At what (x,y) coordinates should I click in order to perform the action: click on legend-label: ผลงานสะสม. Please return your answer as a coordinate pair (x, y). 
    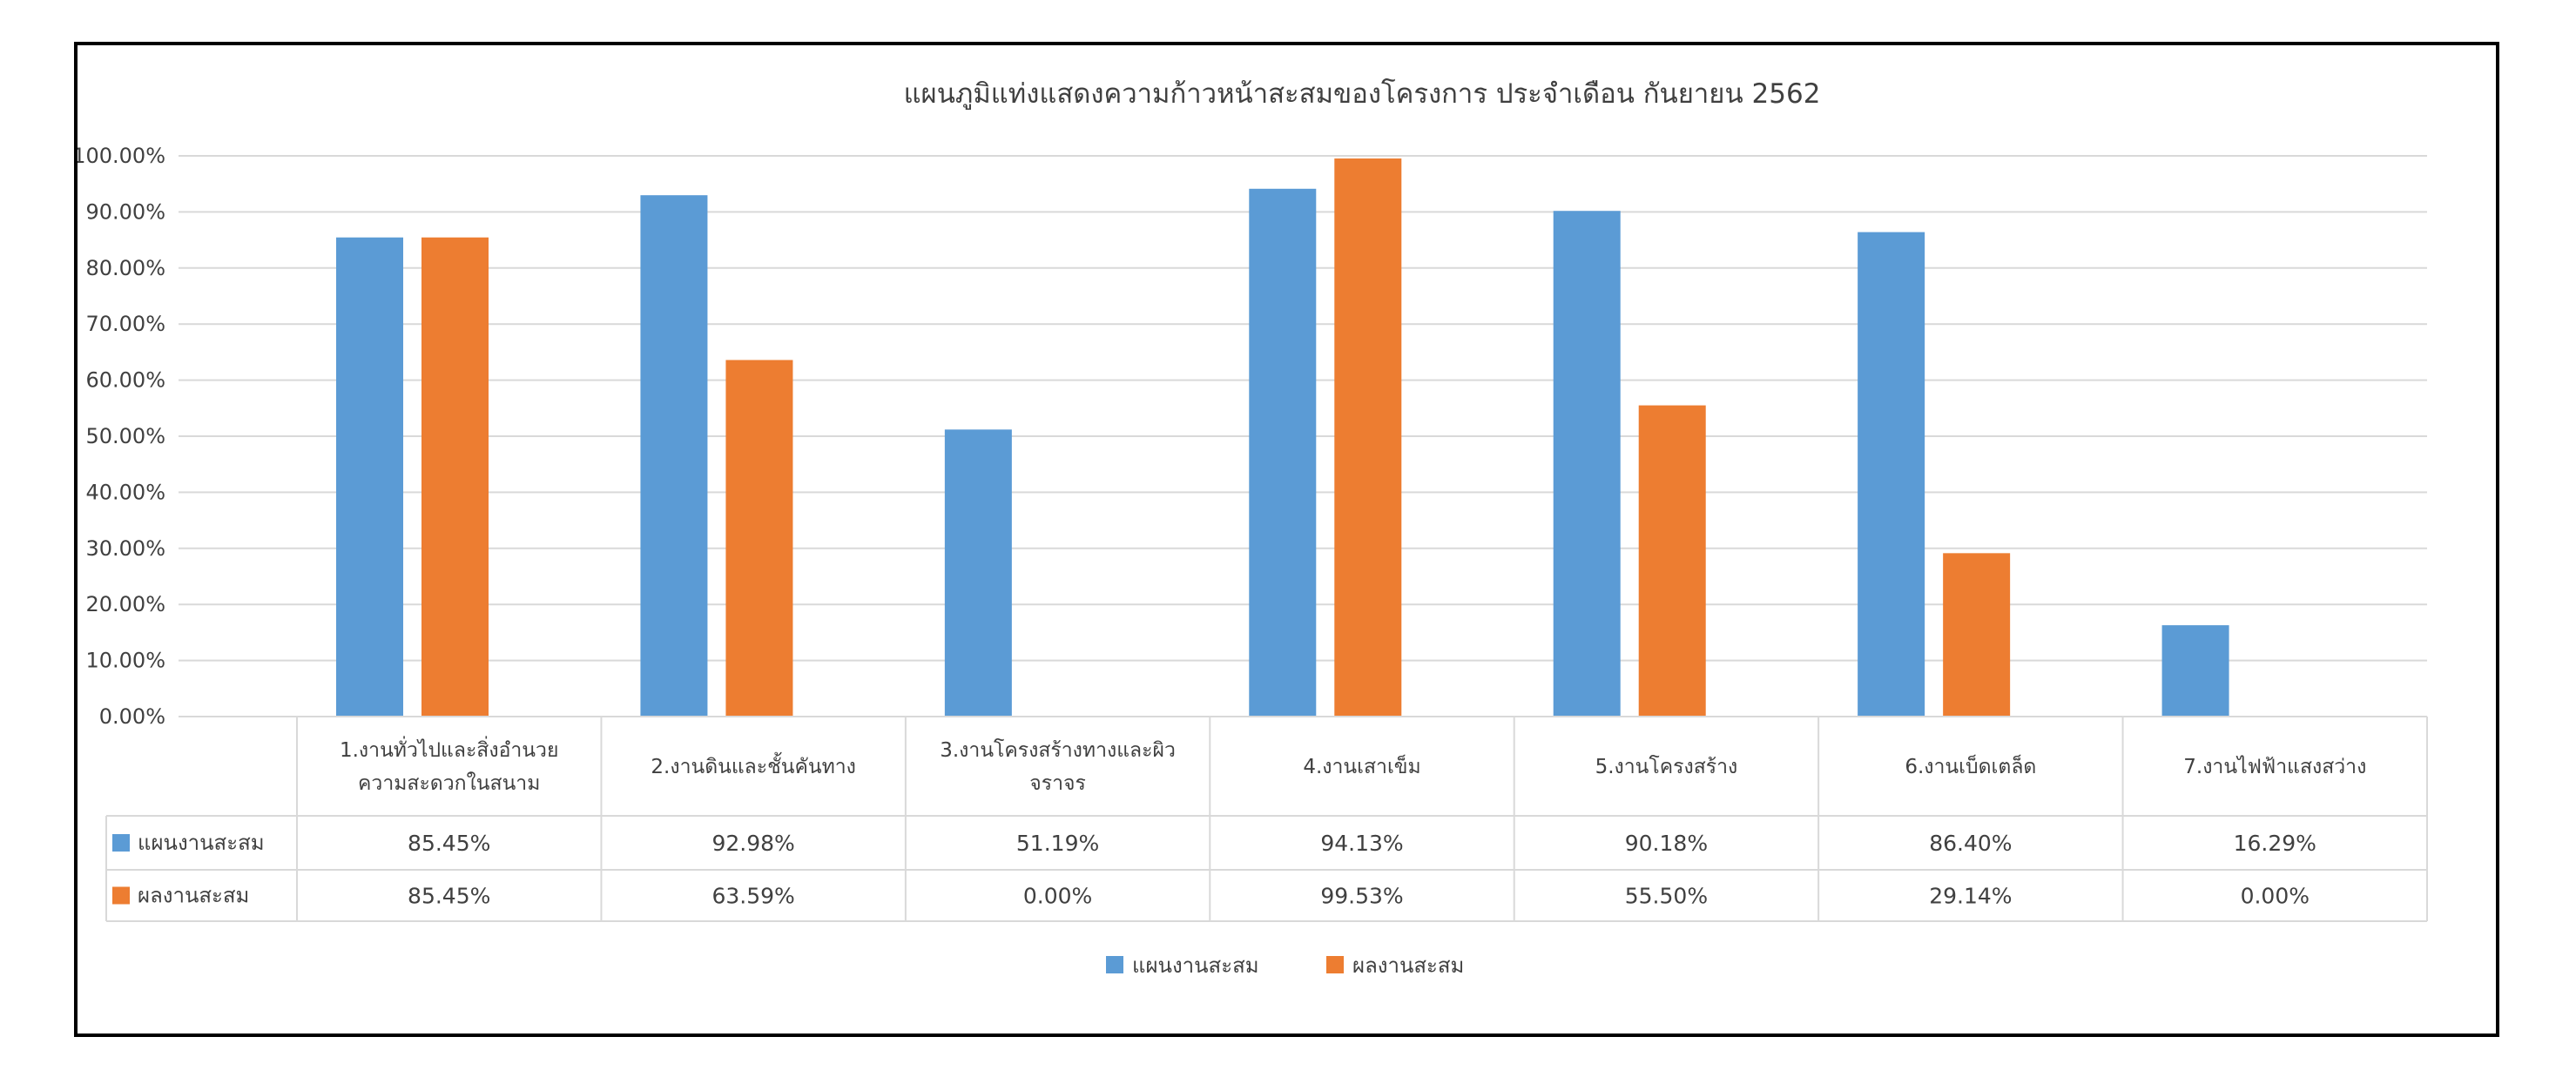
    Looking at the image, I should click on (1408, 965).